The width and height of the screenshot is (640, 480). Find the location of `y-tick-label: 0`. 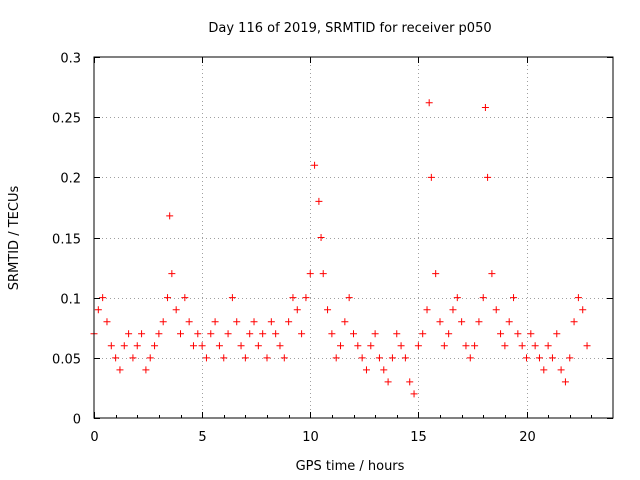

y-tick-label: 0 is located at coordinates (77, 420).